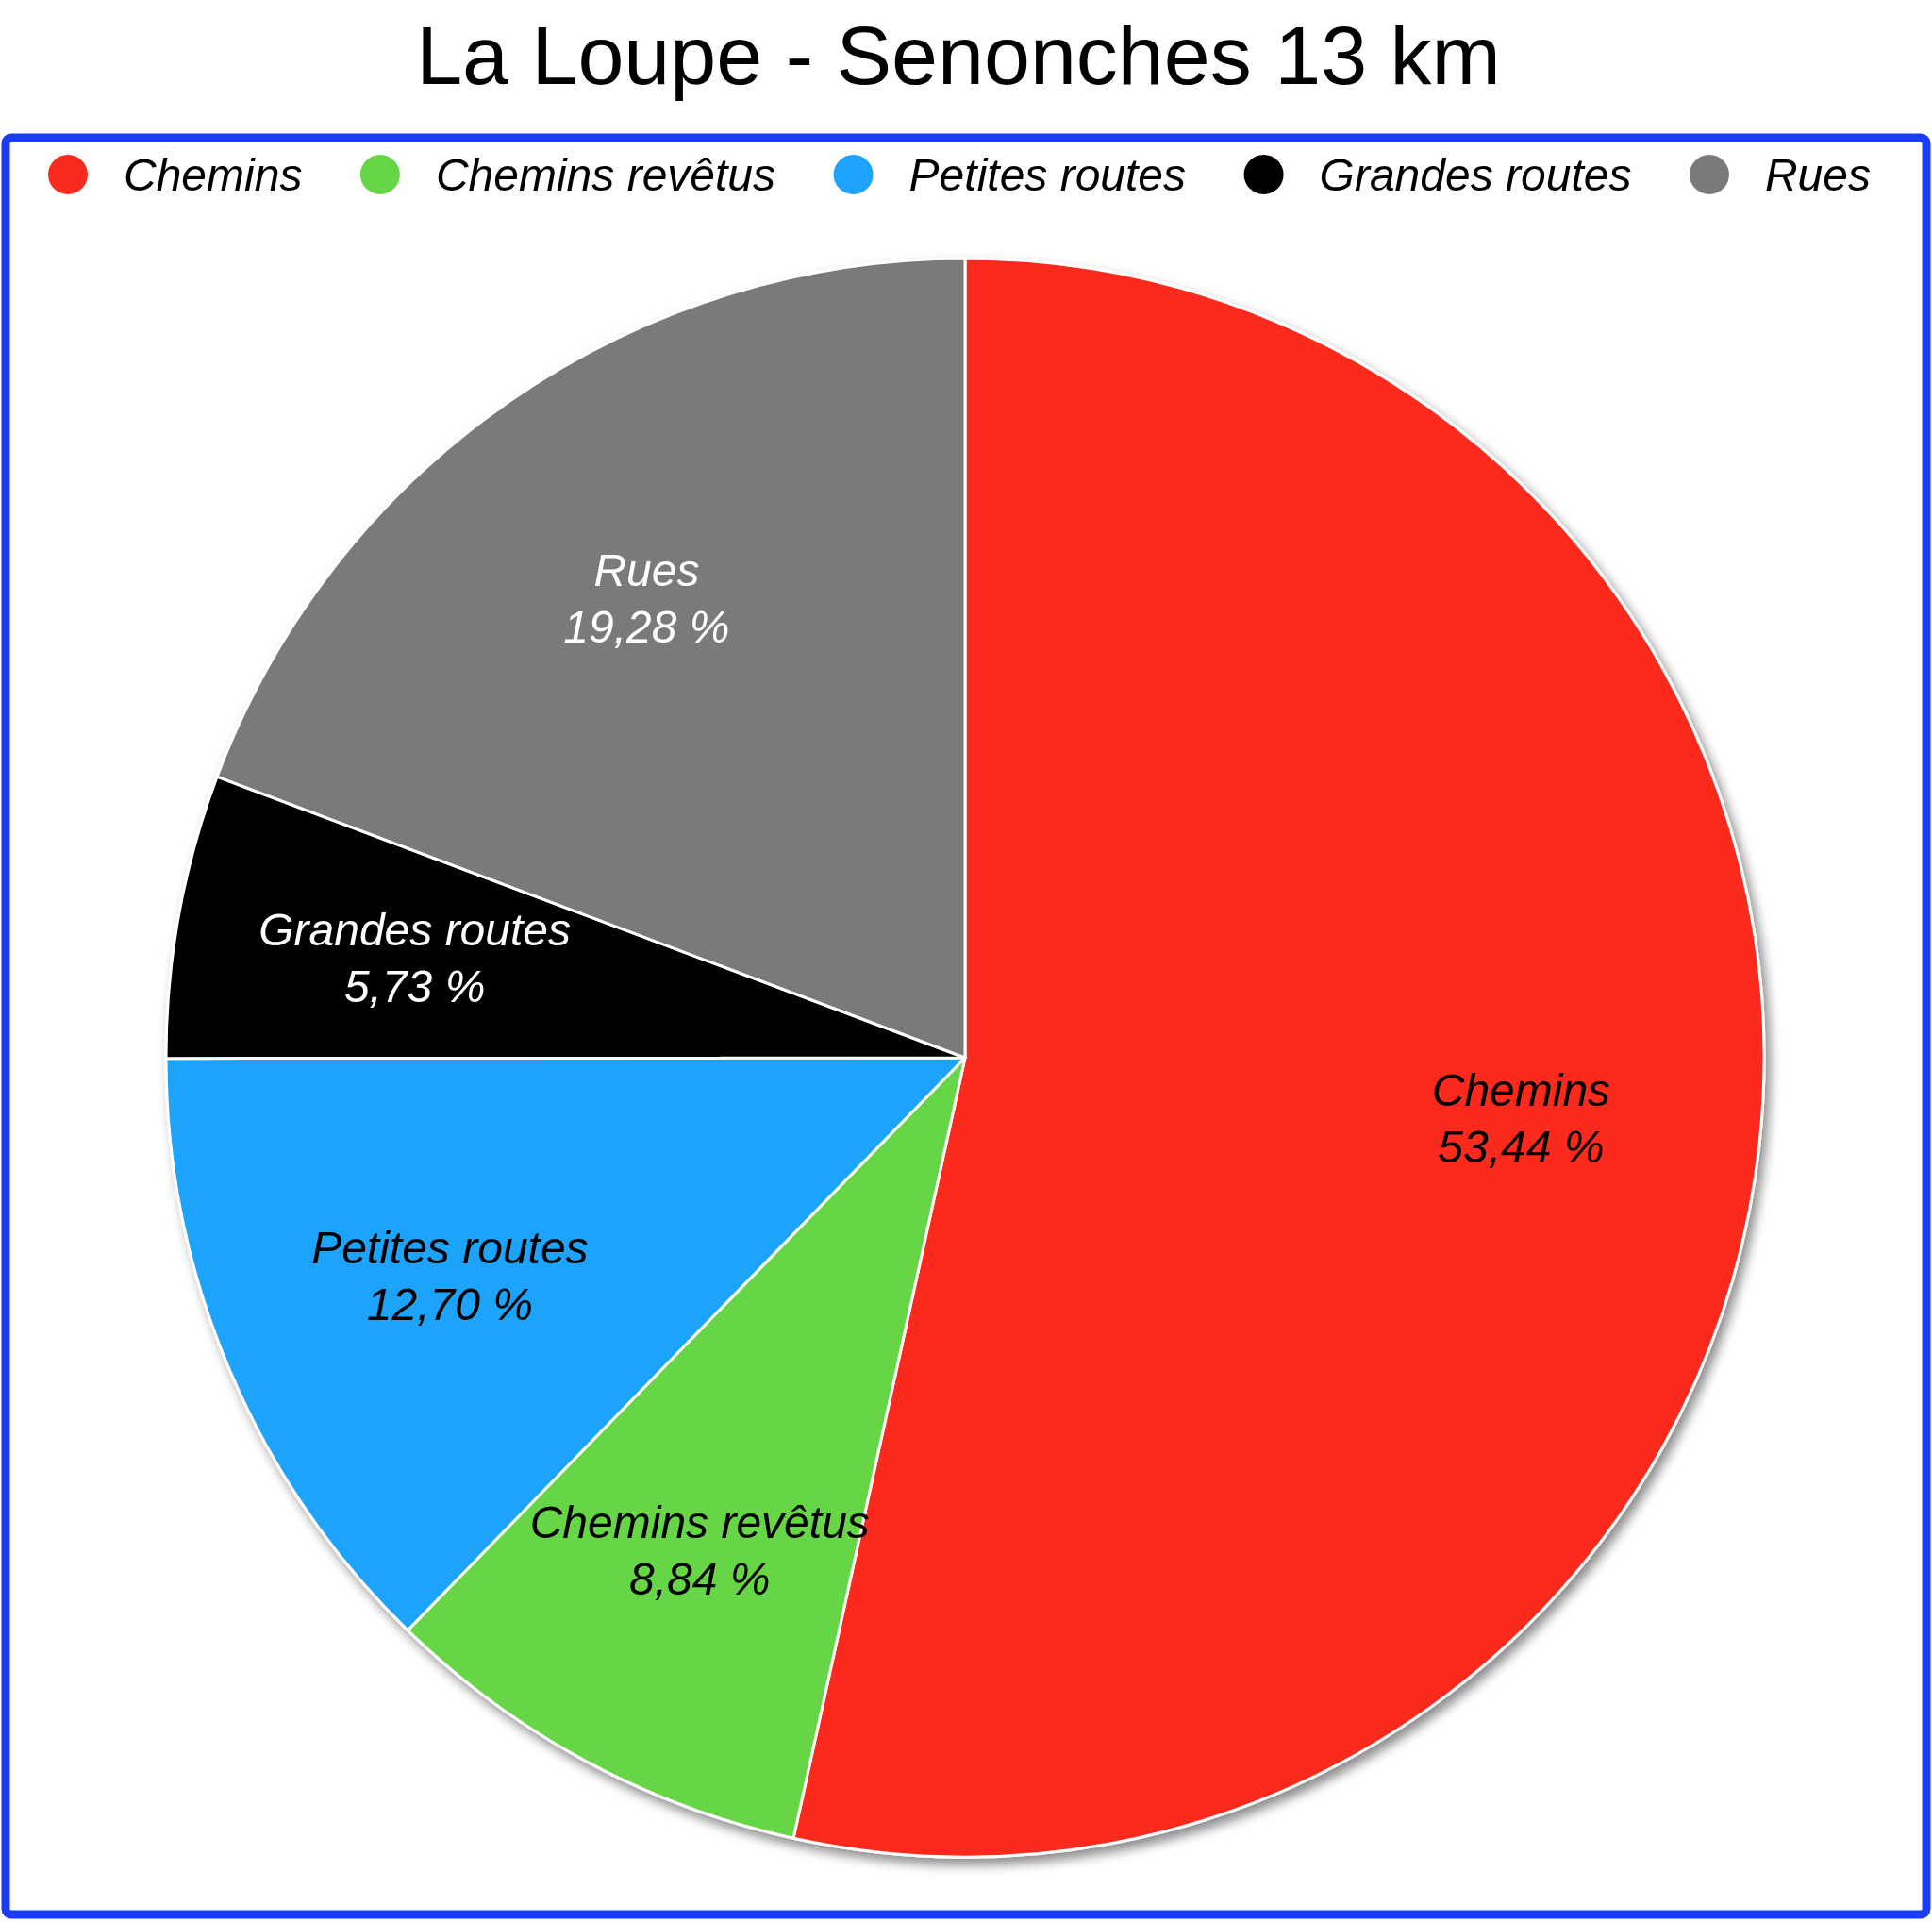  I want to click on data-label: 8,84 %, so click(700, 1578).